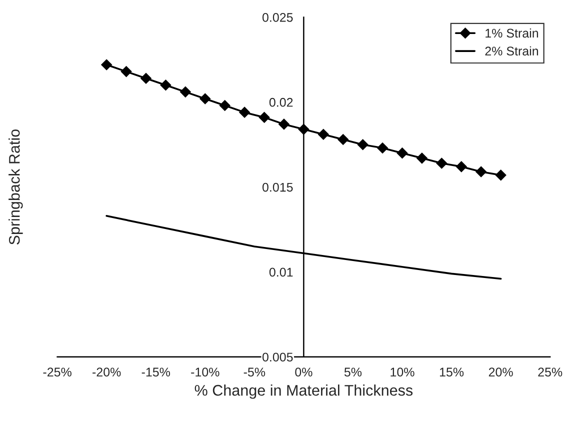 The image size is (573, 430). Describe the element at coordinates (303, 372) in the screenshot. I see `x-tick-label: 0%` at that location.